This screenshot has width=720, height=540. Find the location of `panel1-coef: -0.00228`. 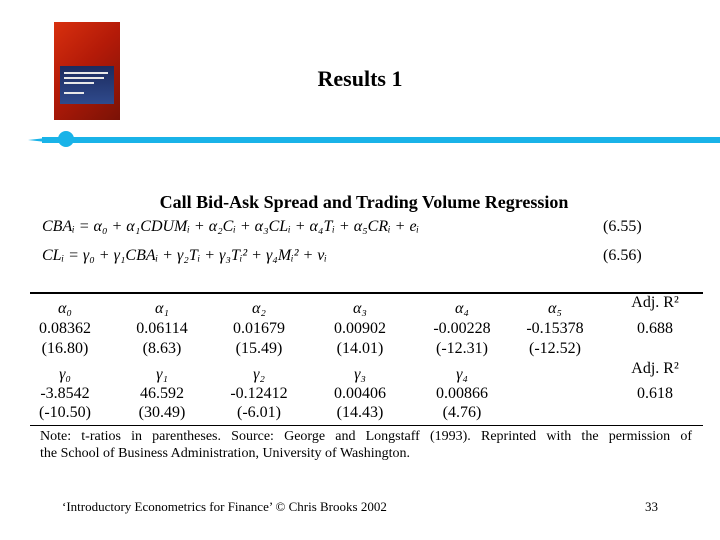

panel1-coef: -0.00228 is located at coordinates (462, 328).